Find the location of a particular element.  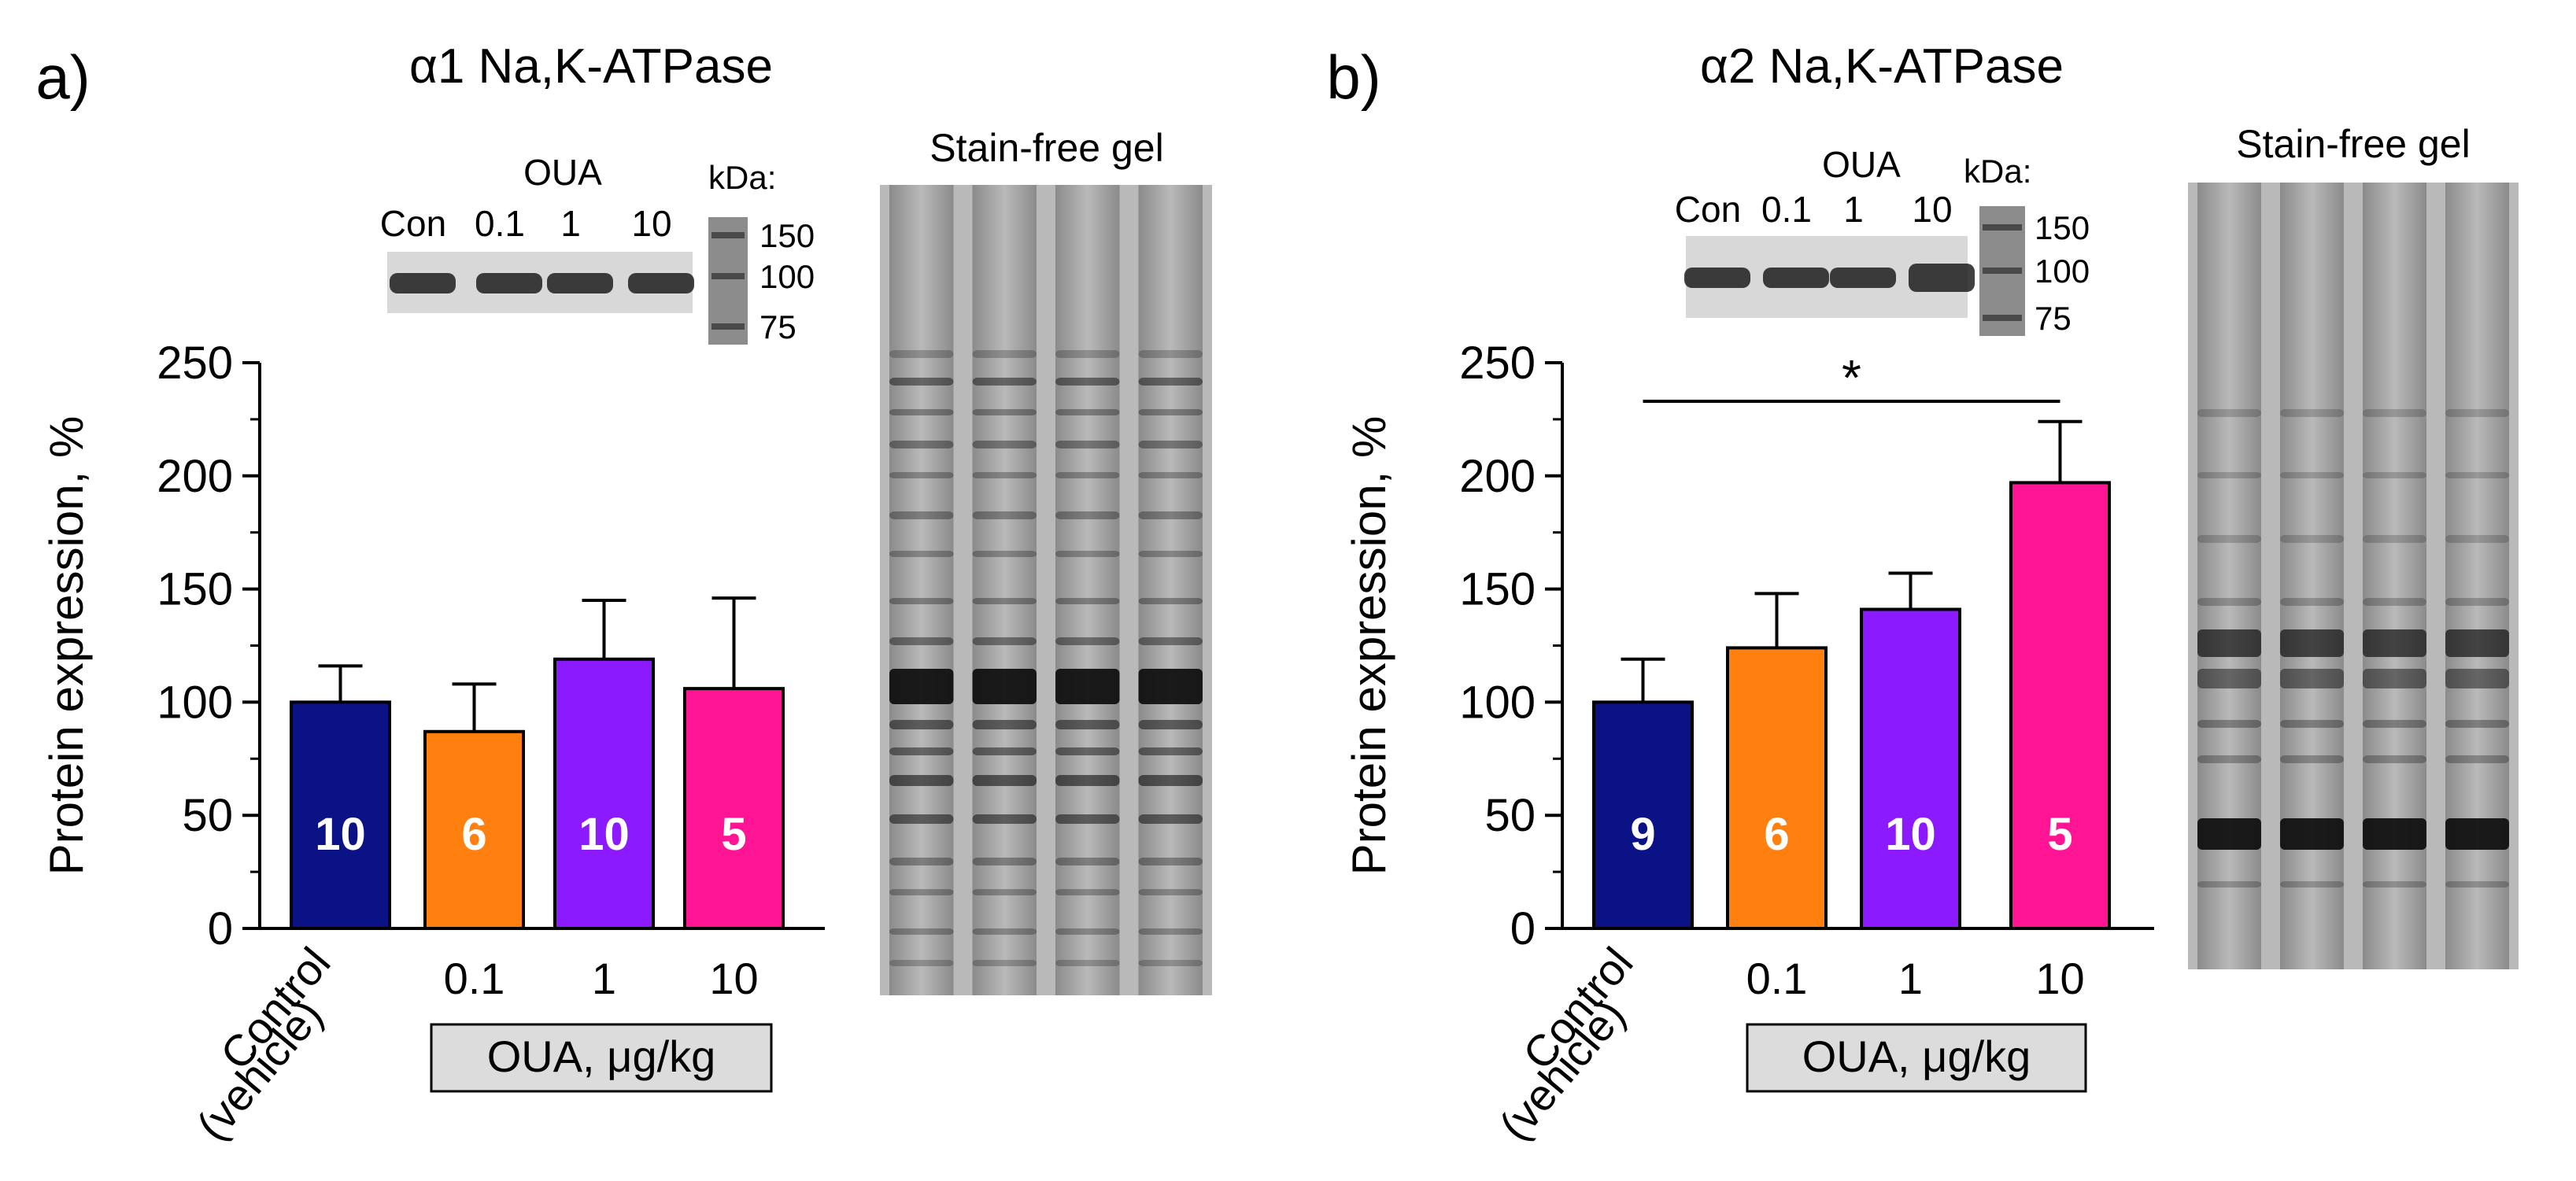

molecular-weight-ladder: 150 100 75 kDa: is located at coordinates (2027, 245).